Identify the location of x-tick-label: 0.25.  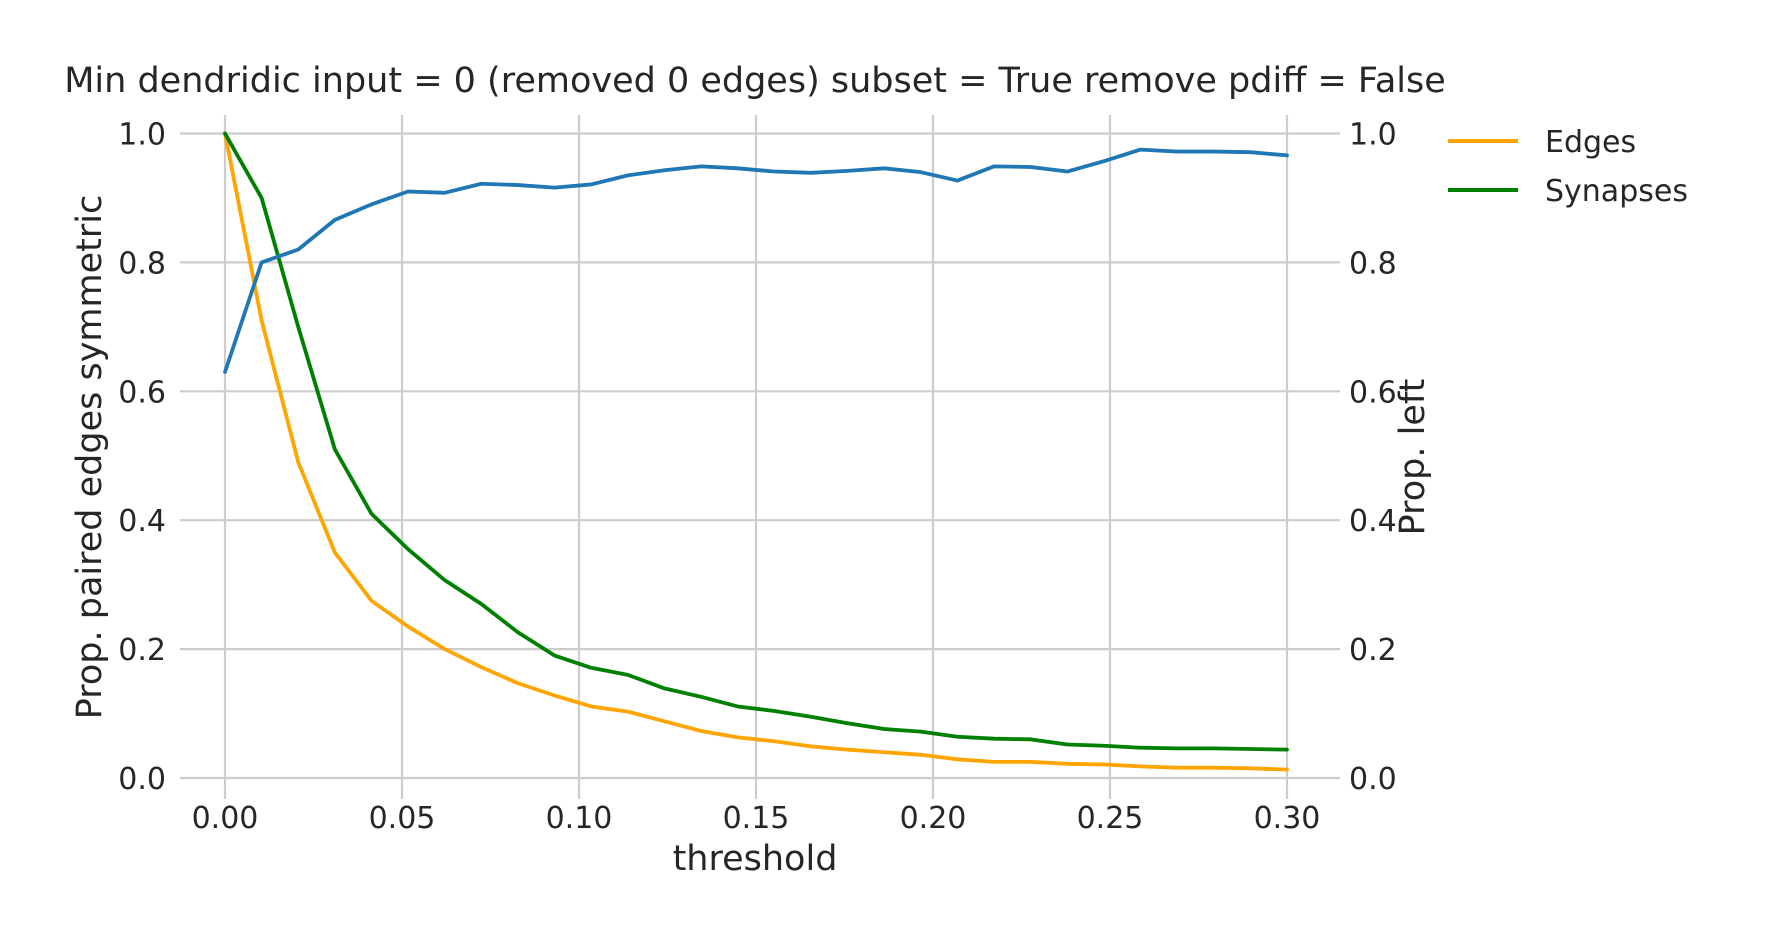
(1110, 818).